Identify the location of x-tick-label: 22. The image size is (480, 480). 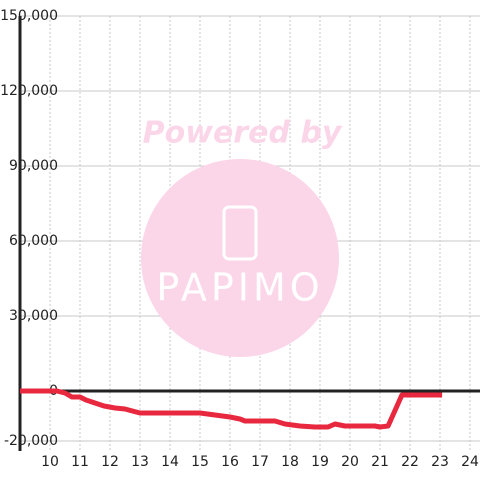
(410, 462).